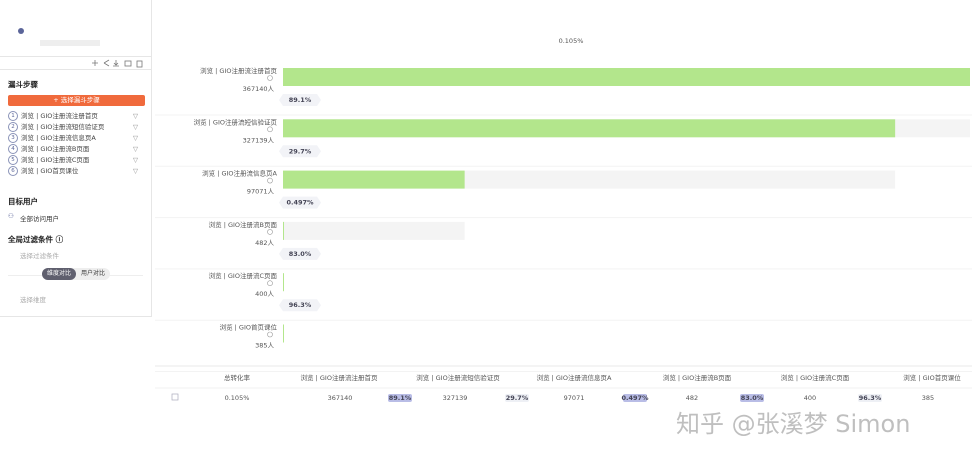 The height and width of the screenshot is (460, 972). I want to click on step-item: 3 浏览 | GIO注册流信息页A ▽, so click(73, 138).